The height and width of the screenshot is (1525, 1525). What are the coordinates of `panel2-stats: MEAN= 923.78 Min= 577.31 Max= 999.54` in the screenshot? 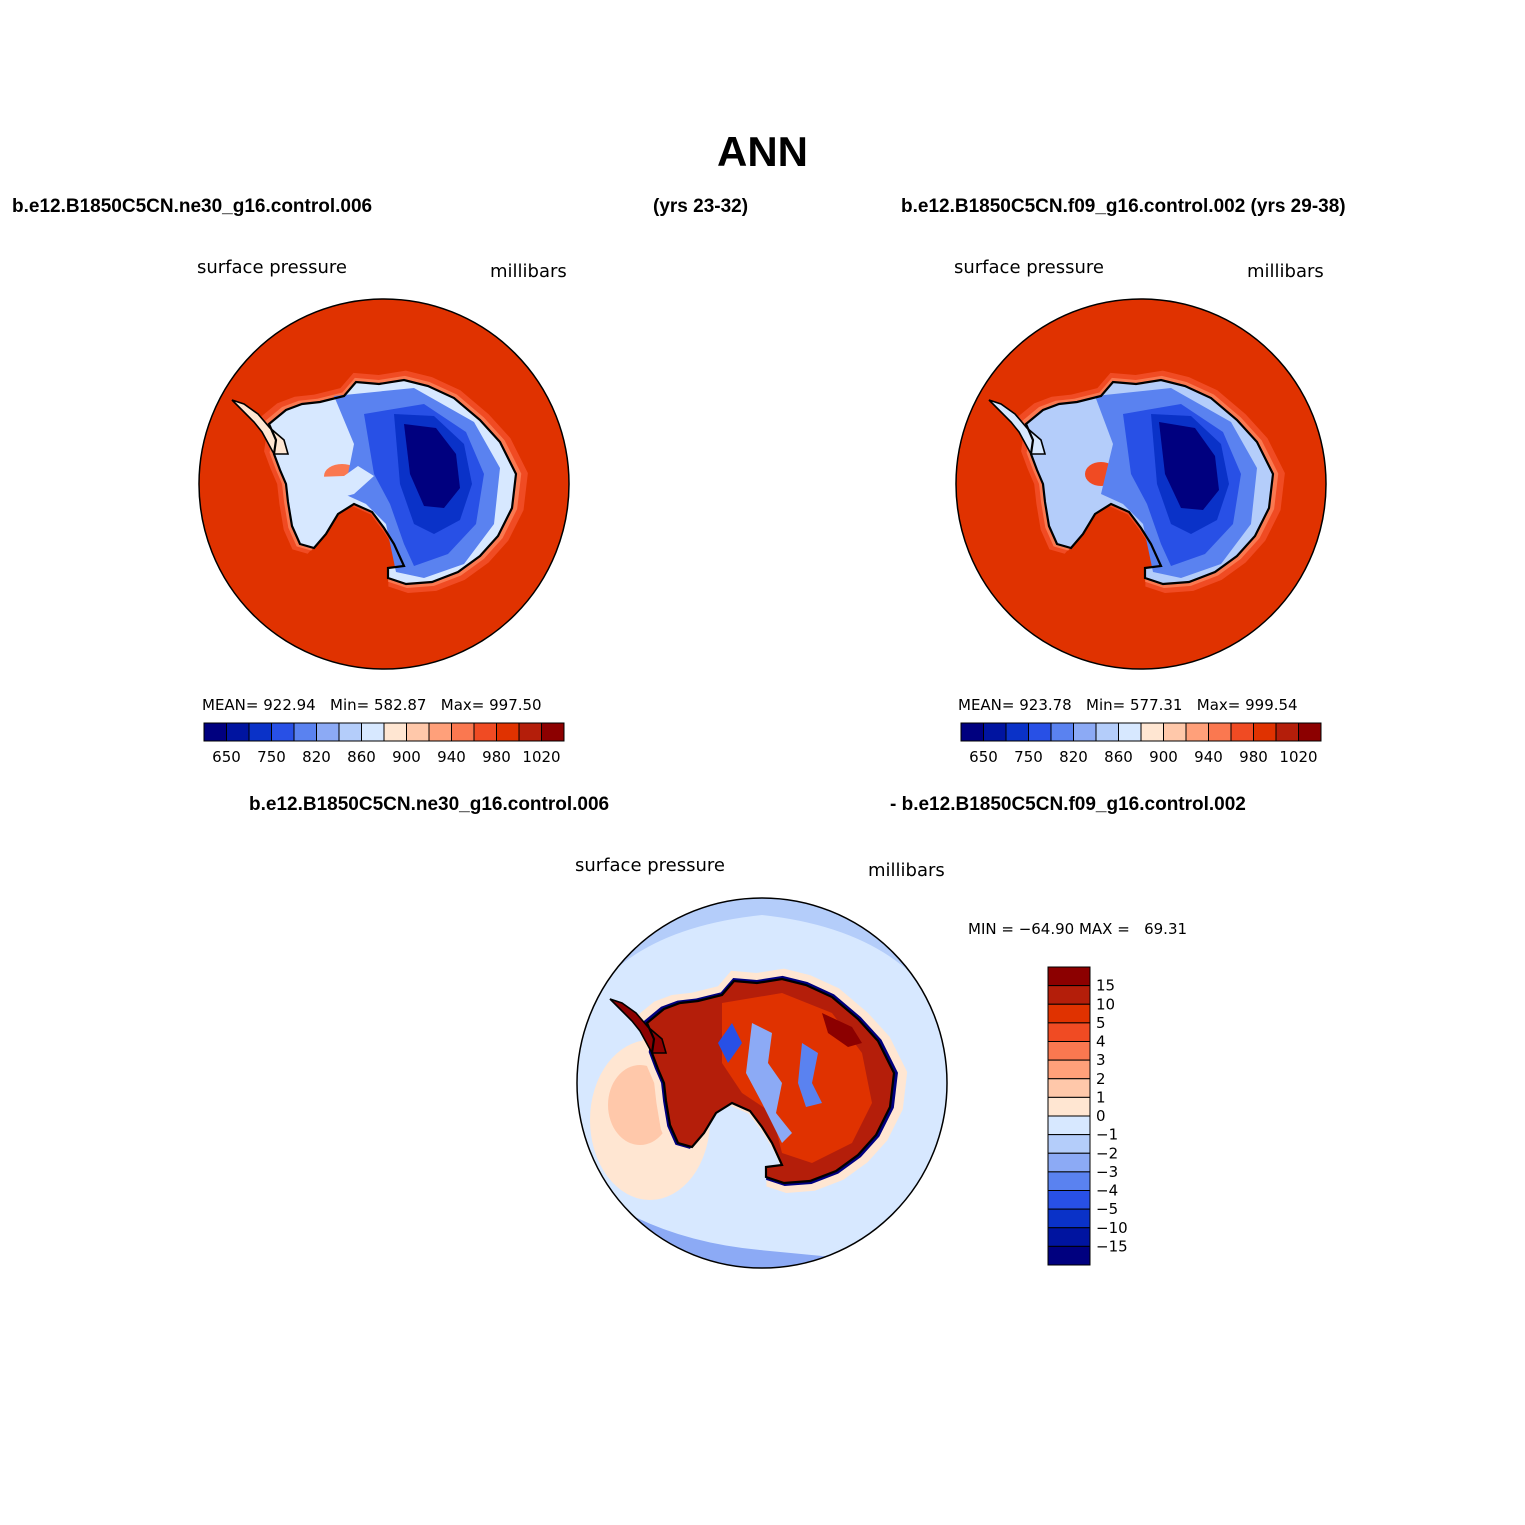 It's located at (1128, 705).